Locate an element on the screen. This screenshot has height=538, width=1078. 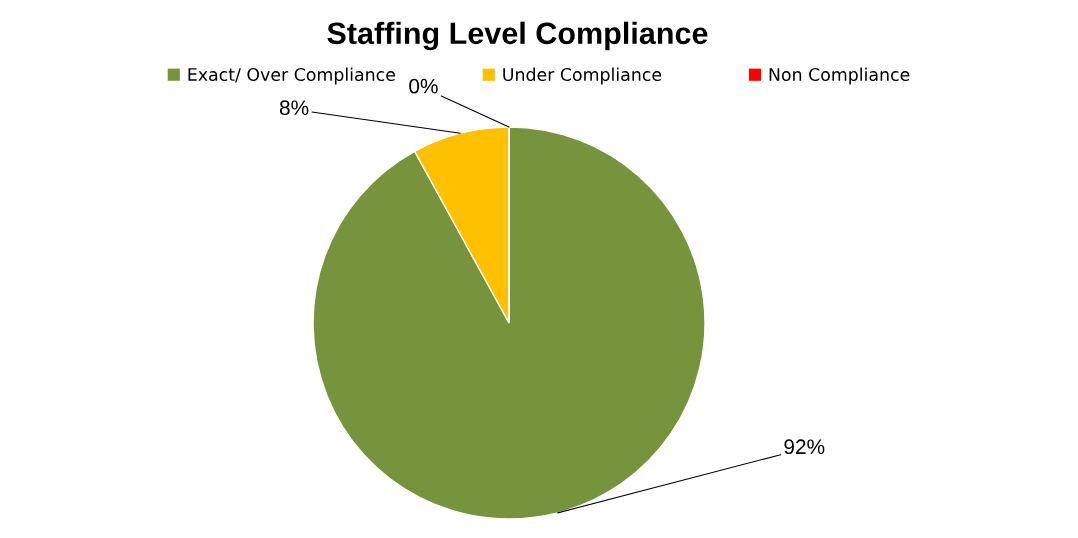
data-label: 8% is located at coordinates (294, 108).